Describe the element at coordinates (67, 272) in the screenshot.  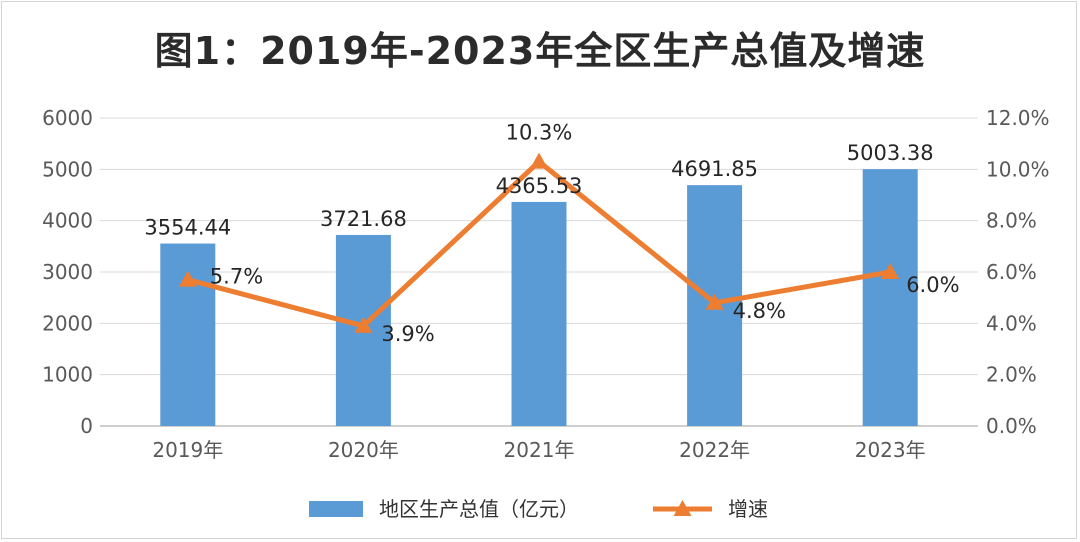
I see `left-axis-tick-label: 3000` at that location.